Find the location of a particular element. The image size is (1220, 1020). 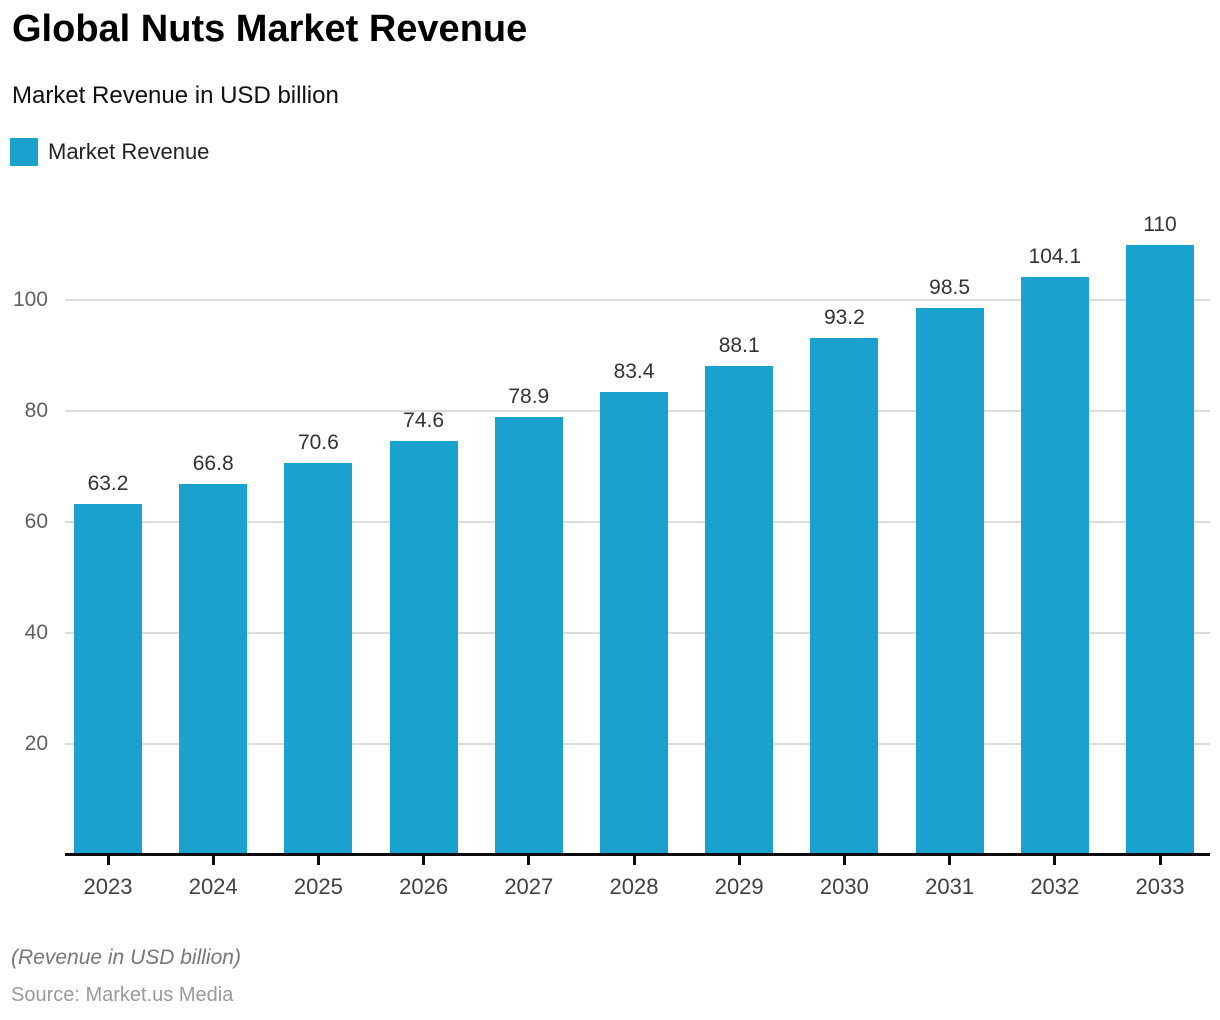

bar-value-label: 104.1 is located at coordinates (1055, 257).